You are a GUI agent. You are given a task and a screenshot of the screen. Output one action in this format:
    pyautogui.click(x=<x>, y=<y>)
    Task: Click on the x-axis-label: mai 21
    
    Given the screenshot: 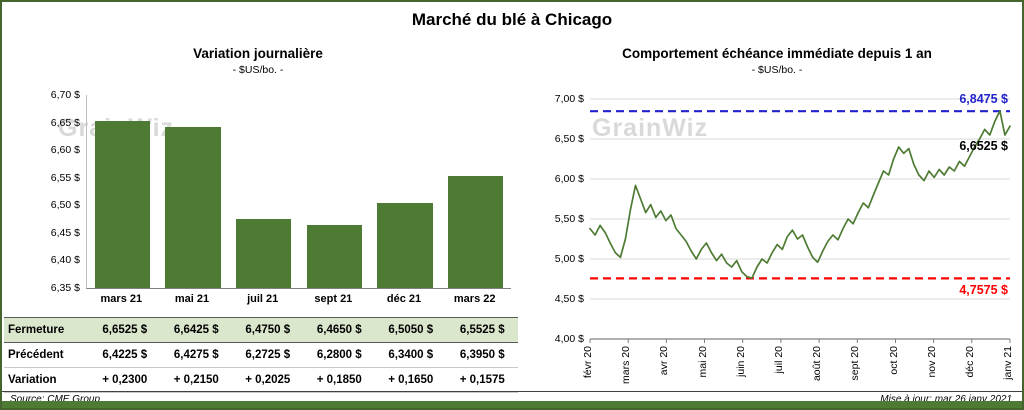 What is the action you would take?
    pyautogui.click(x=192, y=299)
    